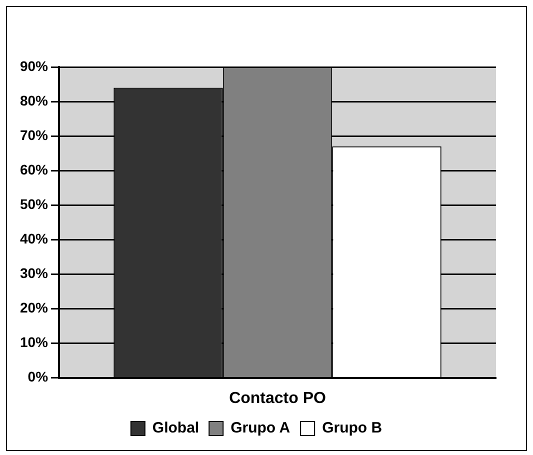 The image size is (533, 455). I want to click on y-tick-label: 20%, so click(34, 308).